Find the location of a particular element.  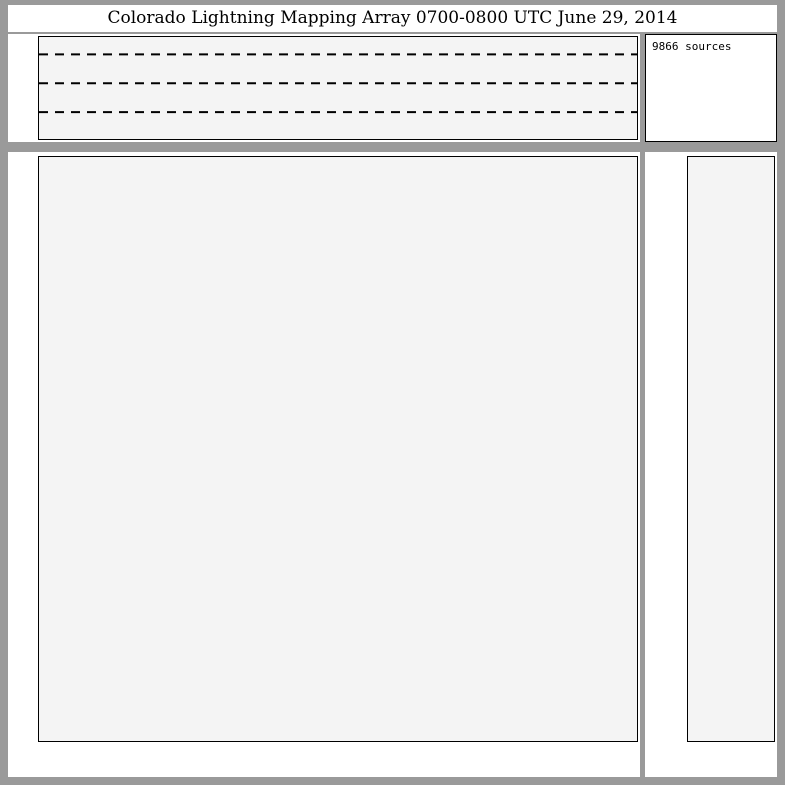

altitude-vs-east-west-panel is located at coordinates (324, 88).